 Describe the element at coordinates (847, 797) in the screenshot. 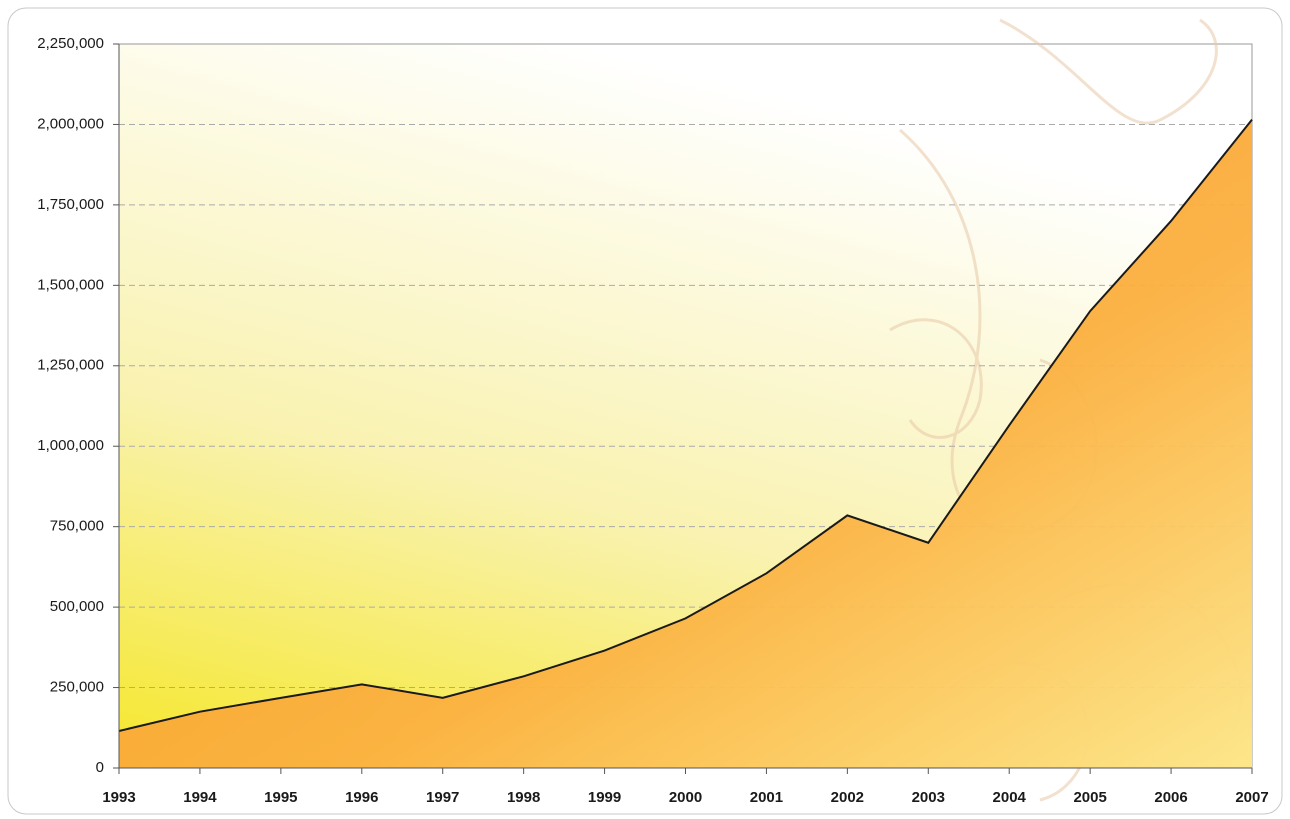

I see `x-tick-label: 2002` at that location.